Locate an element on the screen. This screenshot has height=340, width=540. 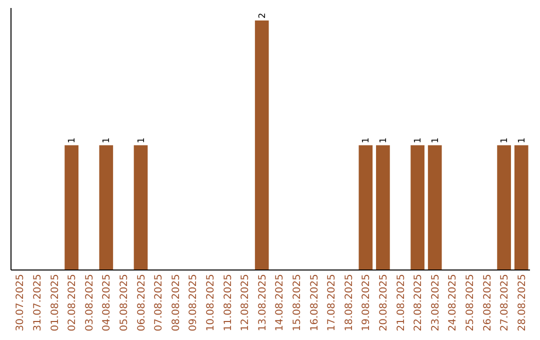
x-tick-label: 01.08.2025 is located at coordinates (55, 303).